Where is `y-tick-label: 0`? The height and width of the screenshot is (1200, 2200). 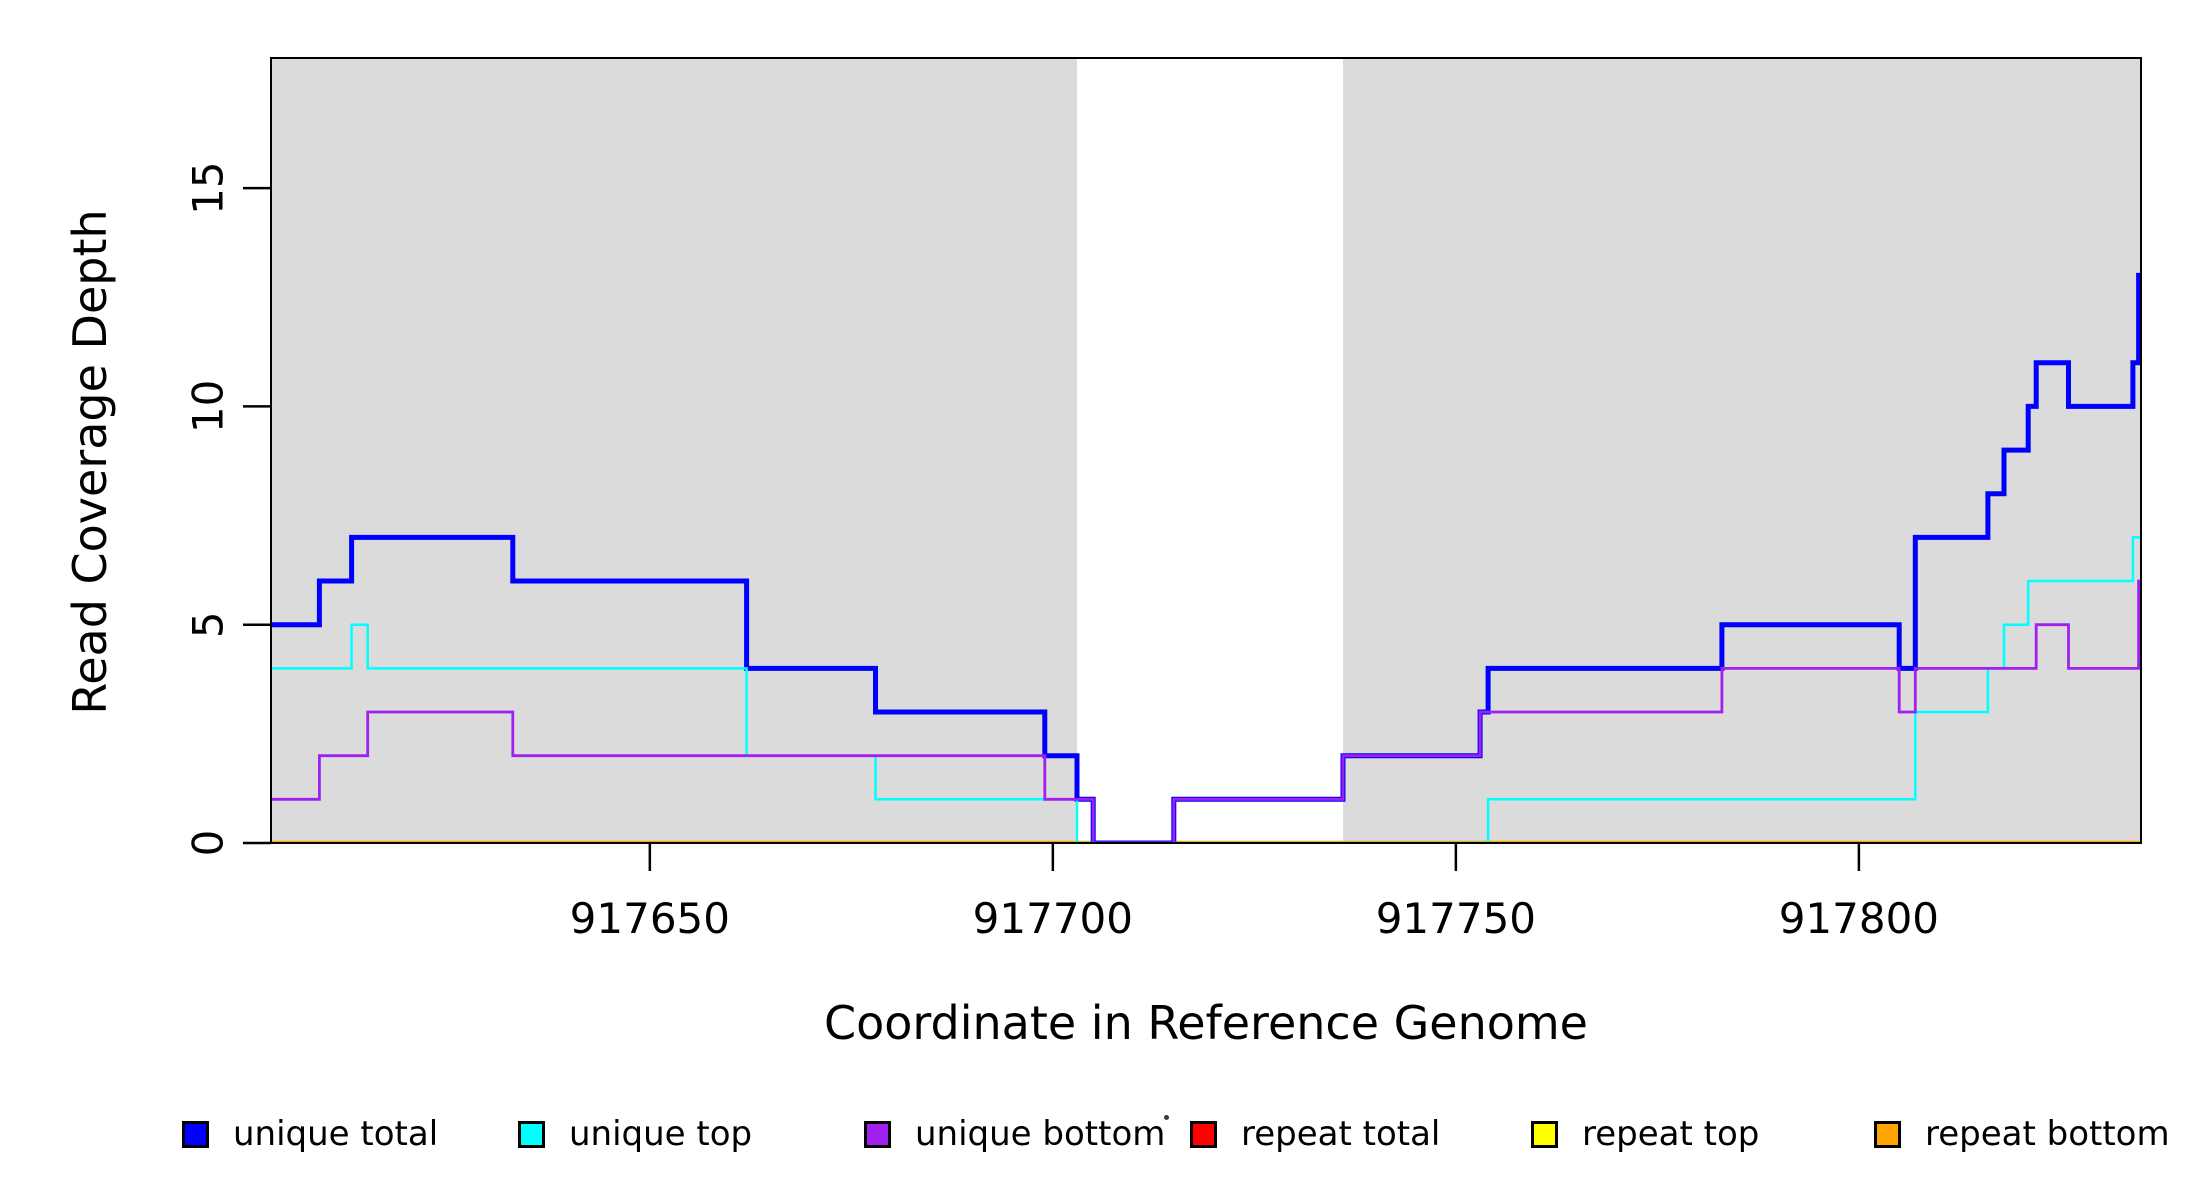 y-tick-label: 0 is located at coordinates (208, 843).